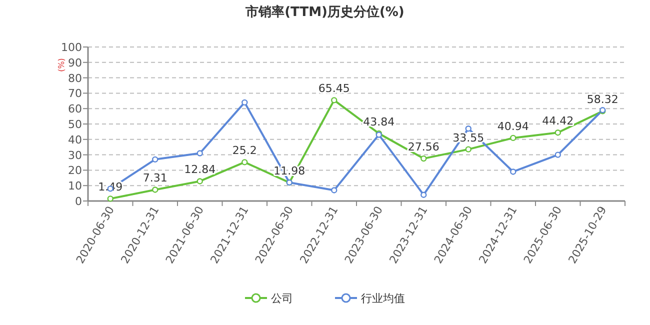 The height and width of the screenshot is (325, 650). I want to click on y-axis-title: (%), so click(61, 65).